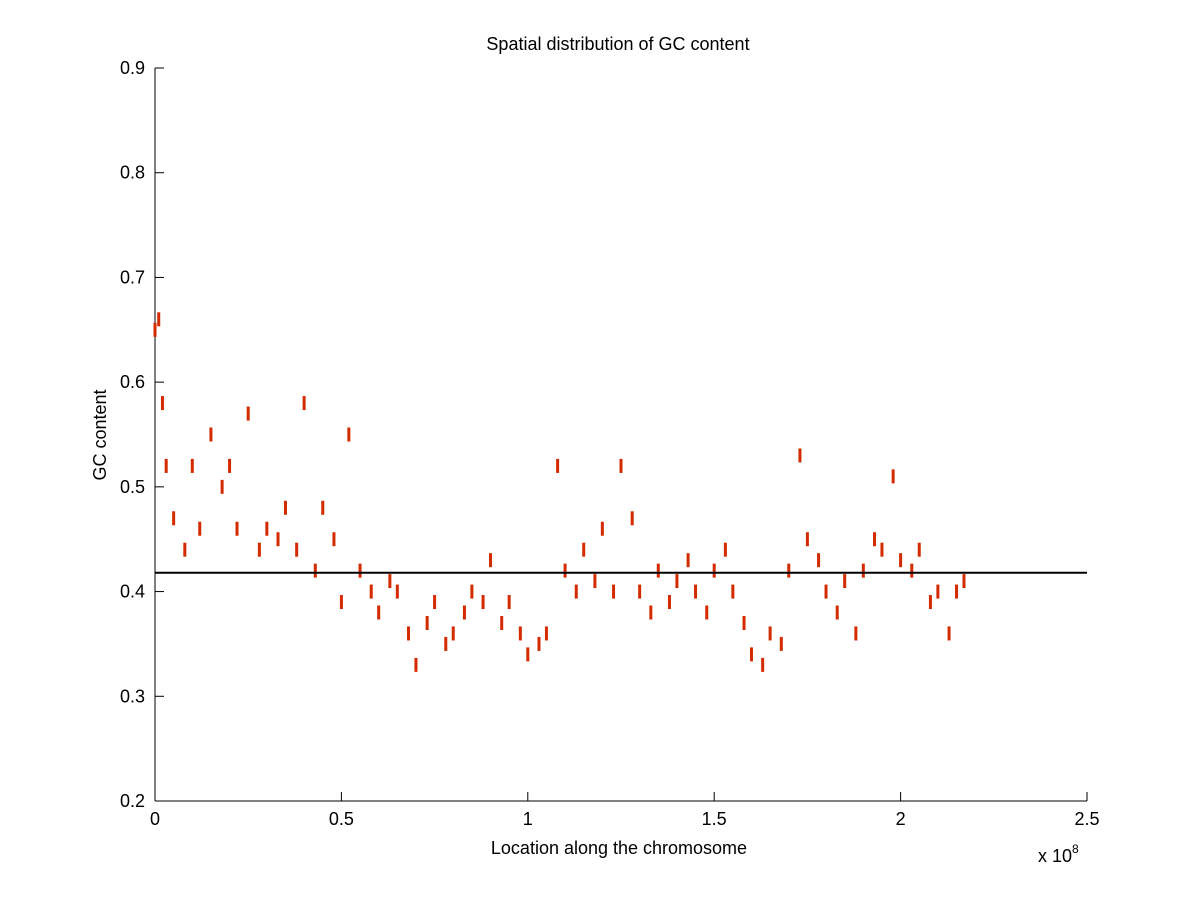 The width and height of the screenshot is (1200, 905). I want to click on y-tick-label: 0.8, so click(132, 173).